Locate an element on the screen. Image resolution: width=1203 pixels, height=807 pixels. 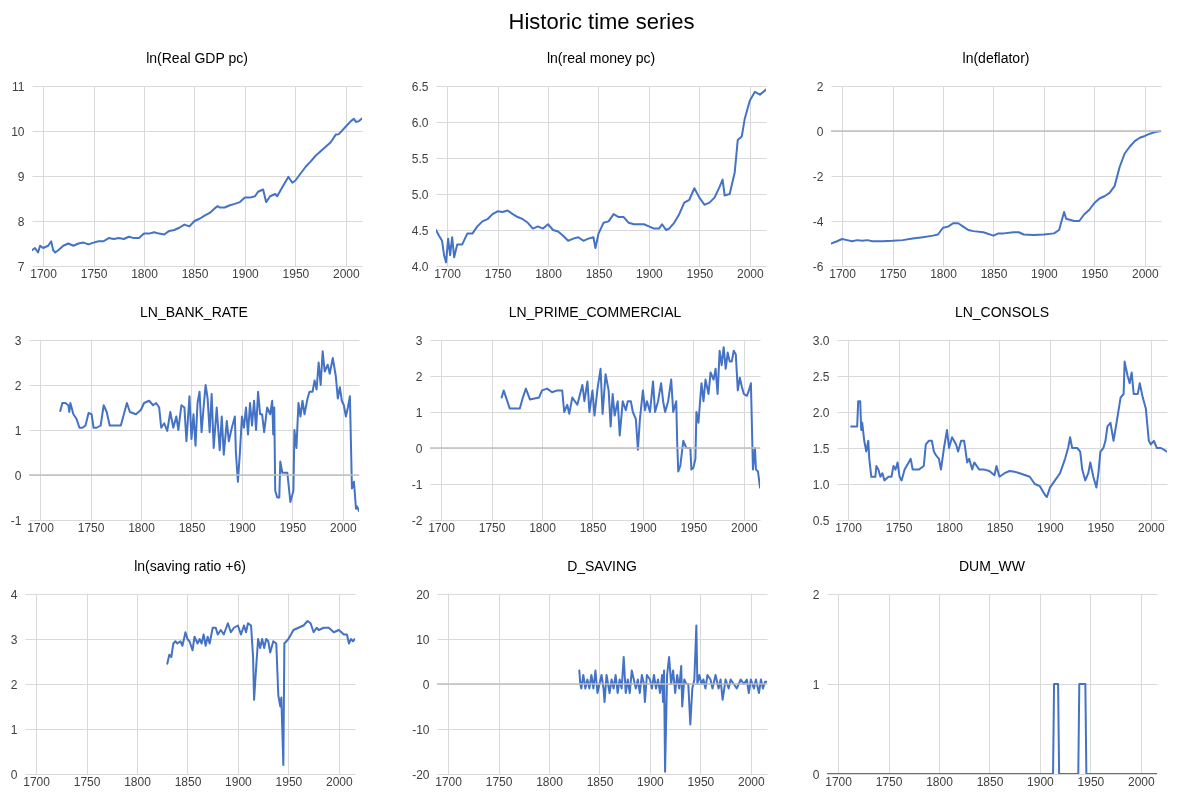
chart-title: LN_BANK_RATE is located at coordinates (194, 312).